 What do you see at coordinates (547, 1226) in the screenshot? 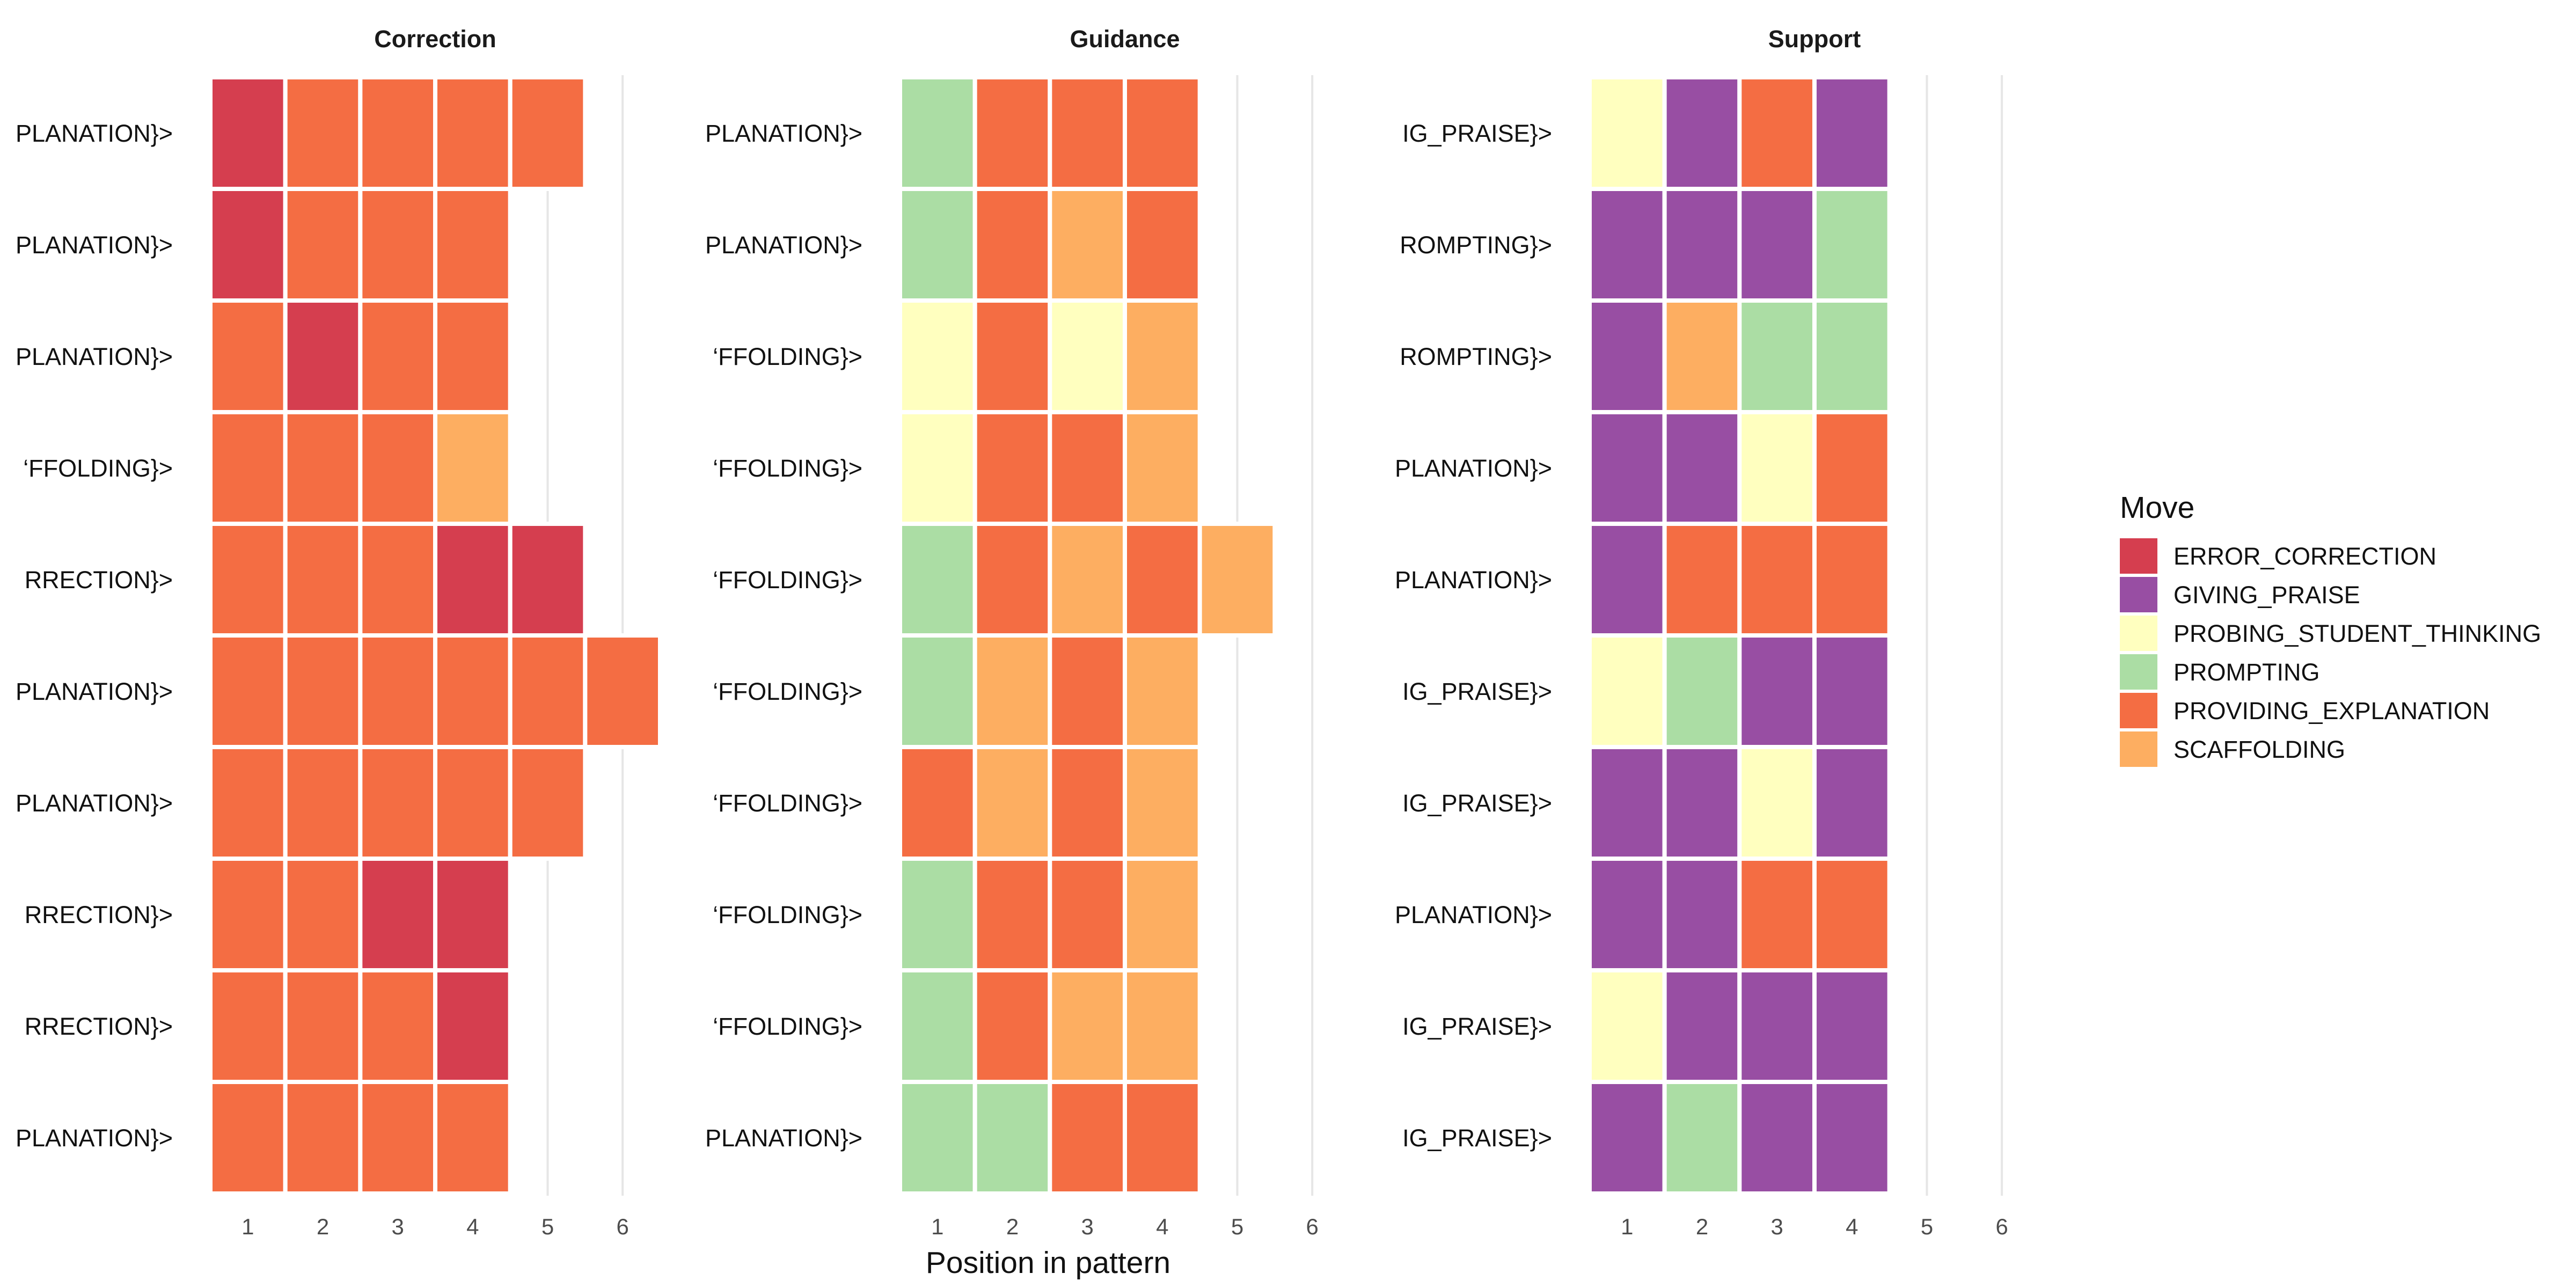
I see `x-tick-label: 5` at bounding box center [547, 1226].